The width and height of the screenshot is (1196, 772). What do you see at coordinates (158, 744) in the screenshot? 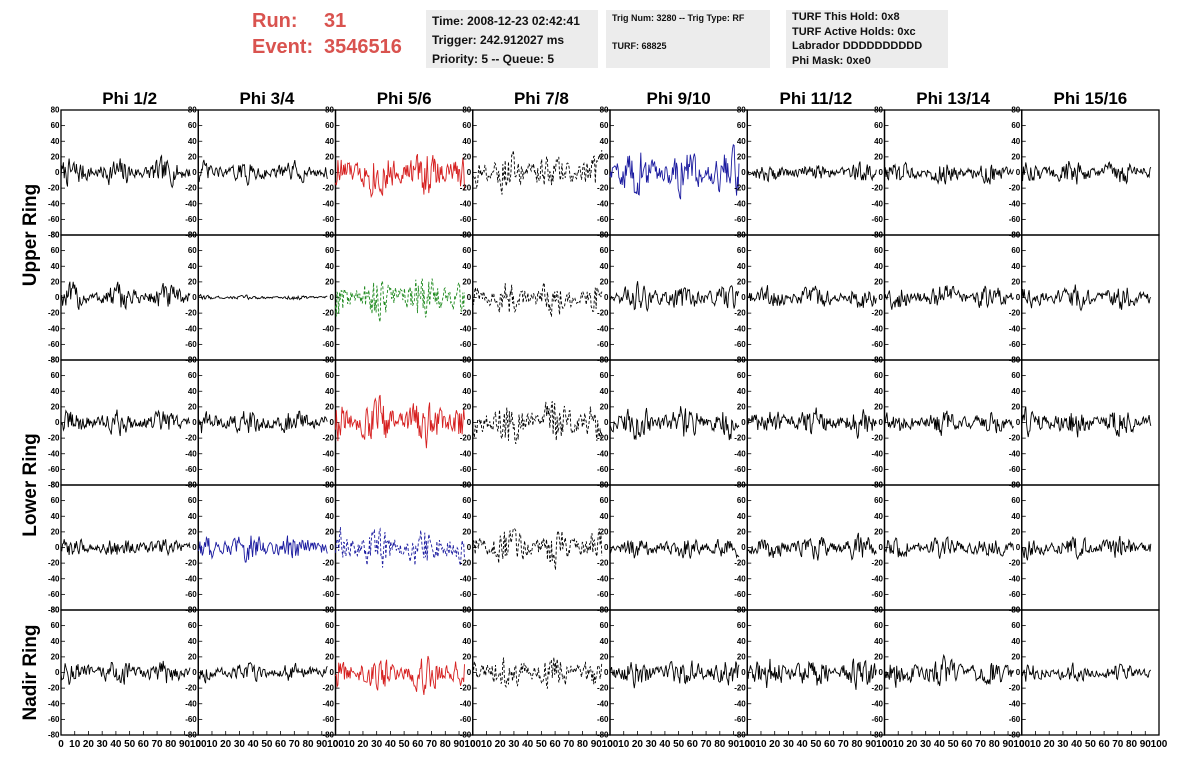
I see `x-tick-label: 70` at bounding box center [158, 744].